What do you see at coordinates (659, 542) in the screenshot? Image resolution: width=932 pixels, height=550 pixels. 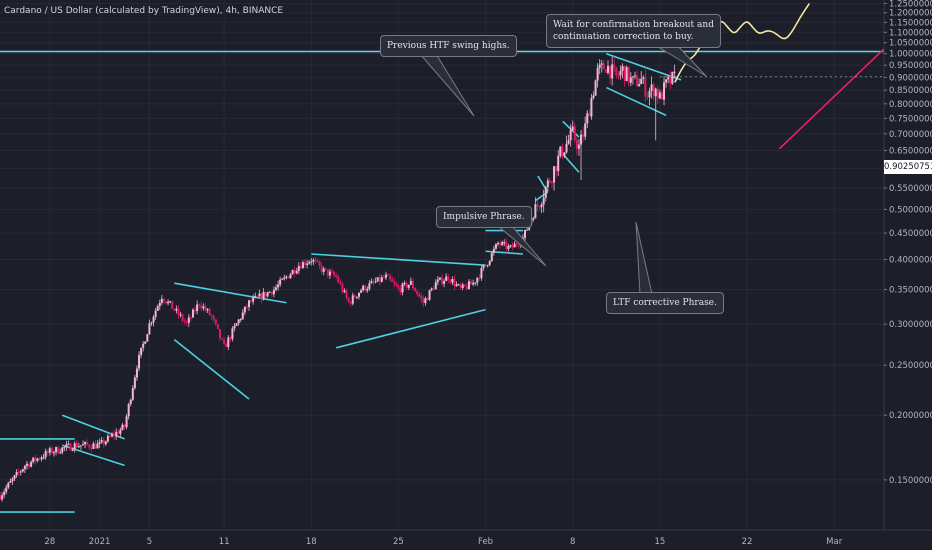 I see `x-tick-label: 15` at bounding box center [659, 542].